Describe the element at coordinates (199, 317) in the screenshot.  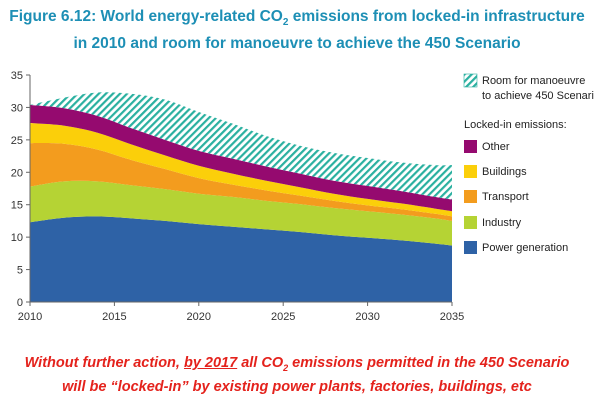
I see `x-tick-label-2020: 2020` at that location.